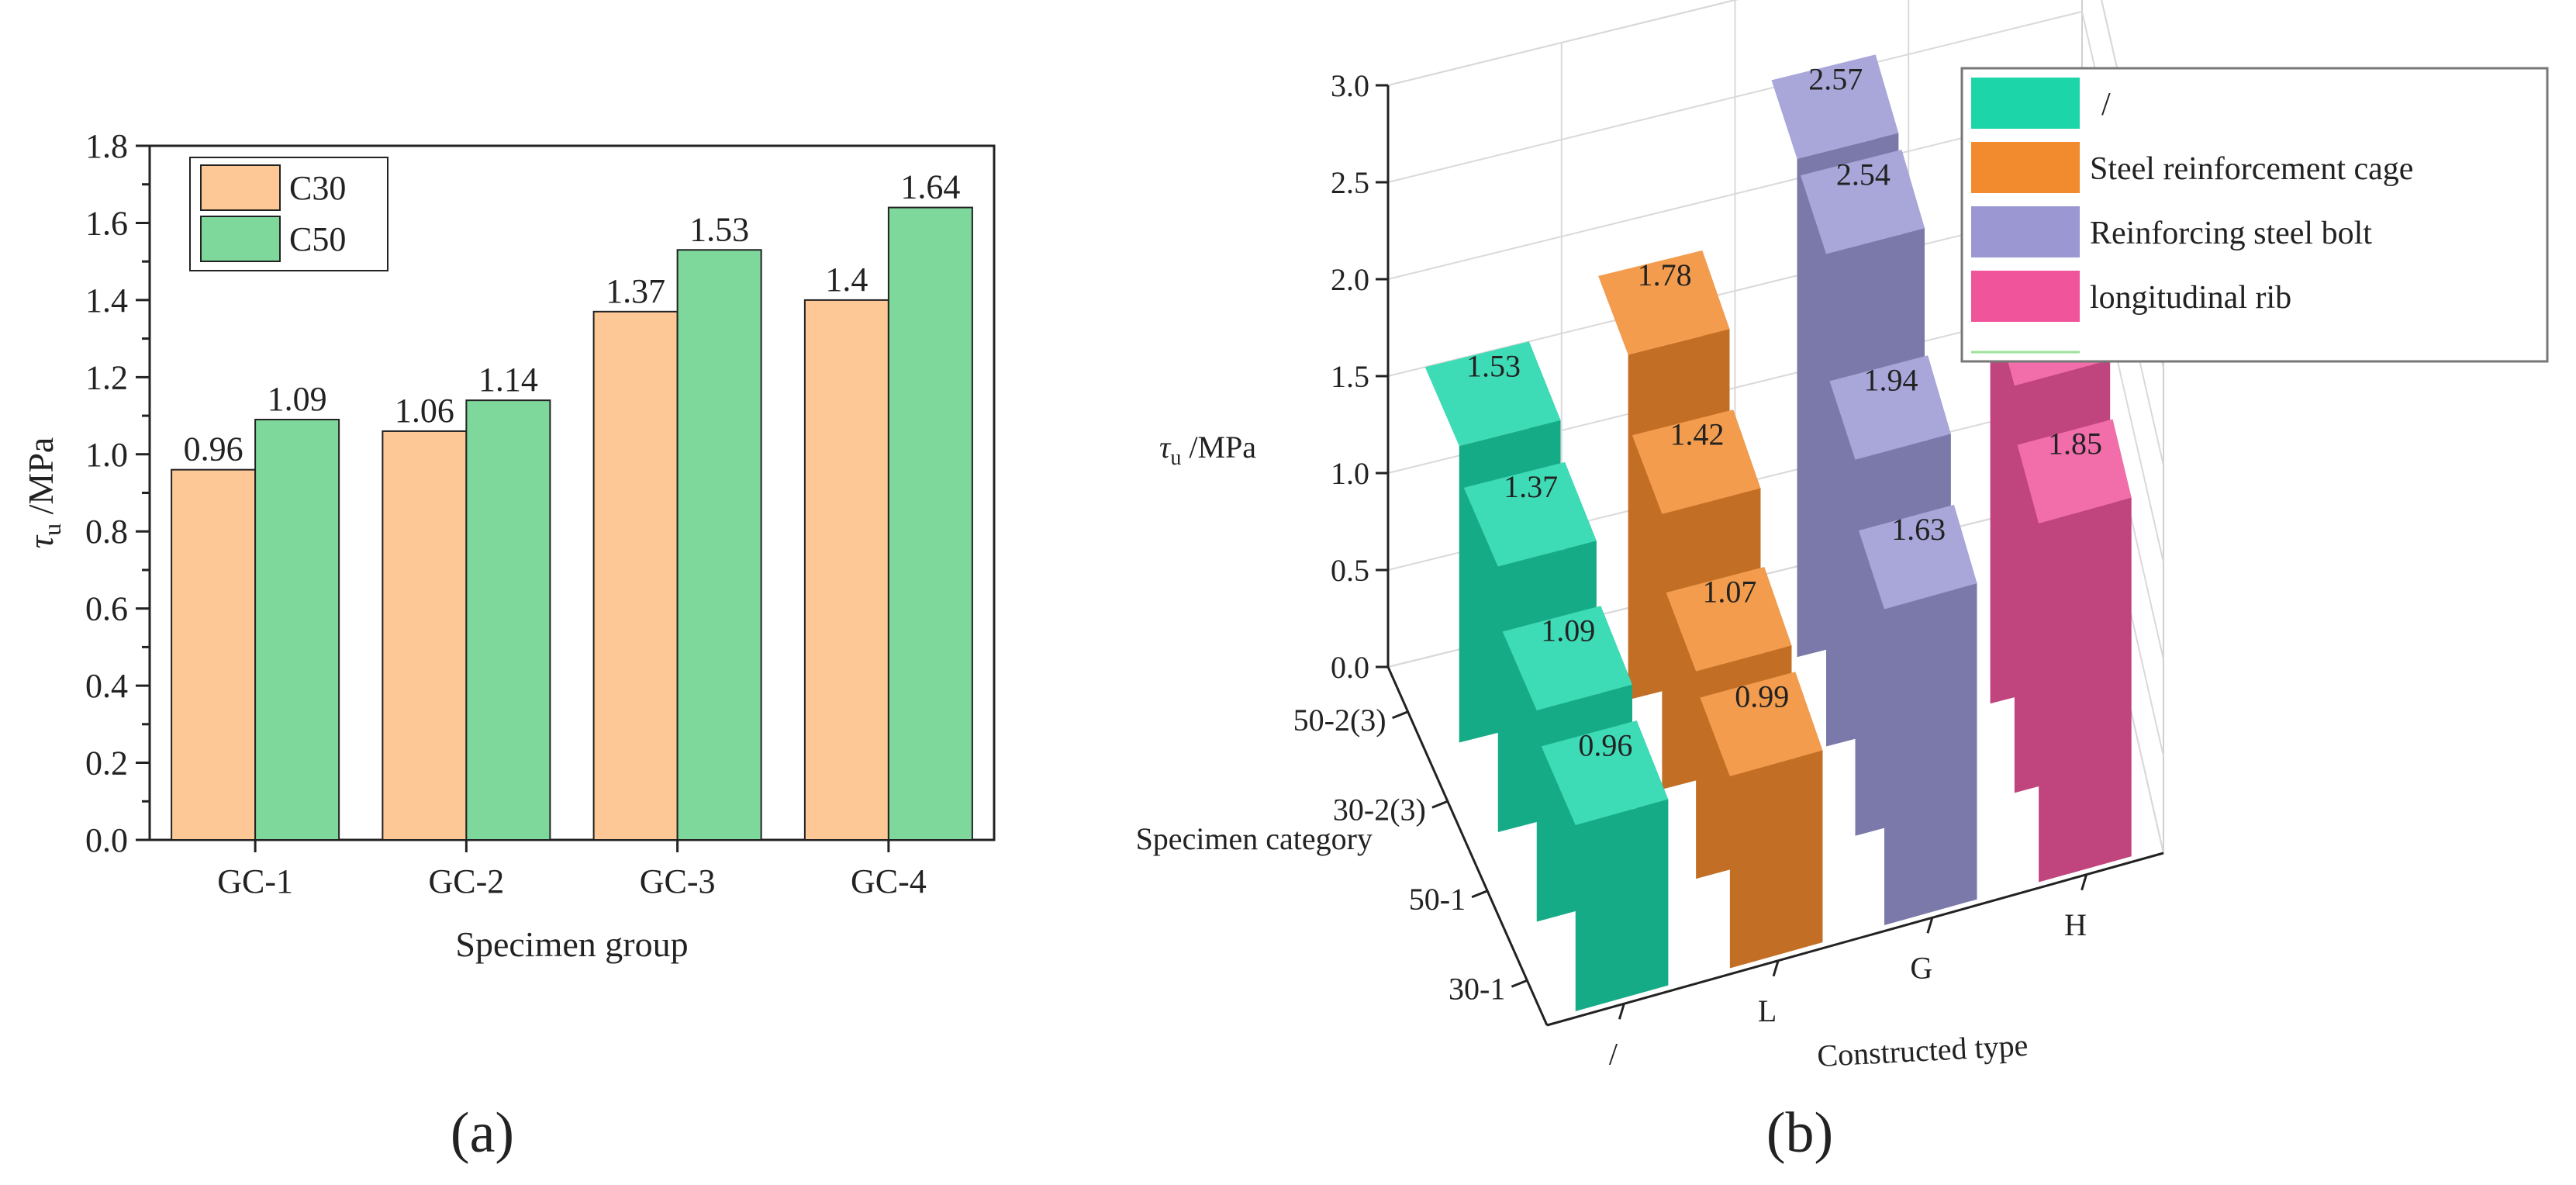 The image size is (2576, 1185). I want to click on panel-label-b: (b), so click(1800, 1133).